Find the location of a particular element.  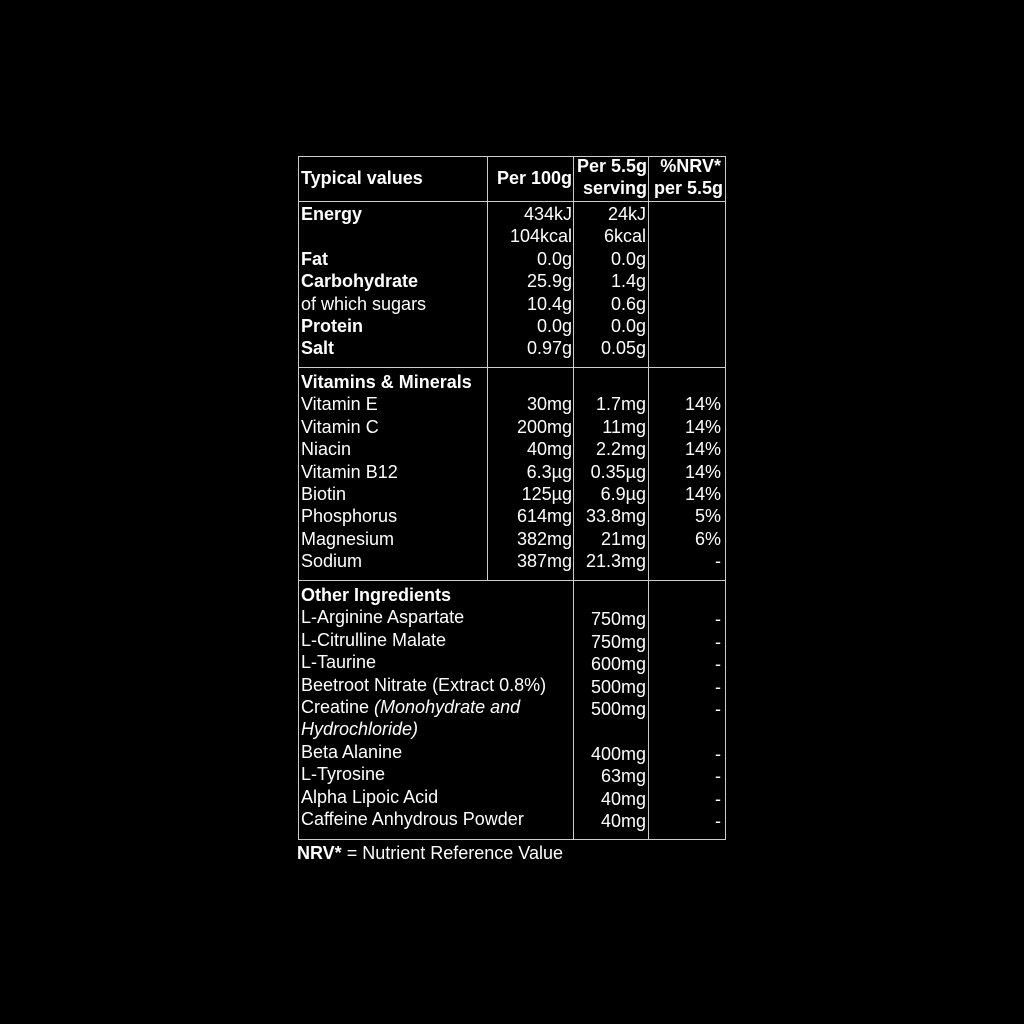

vitamin-per-serving: 0.35µg is located at coordinates (618, 471).